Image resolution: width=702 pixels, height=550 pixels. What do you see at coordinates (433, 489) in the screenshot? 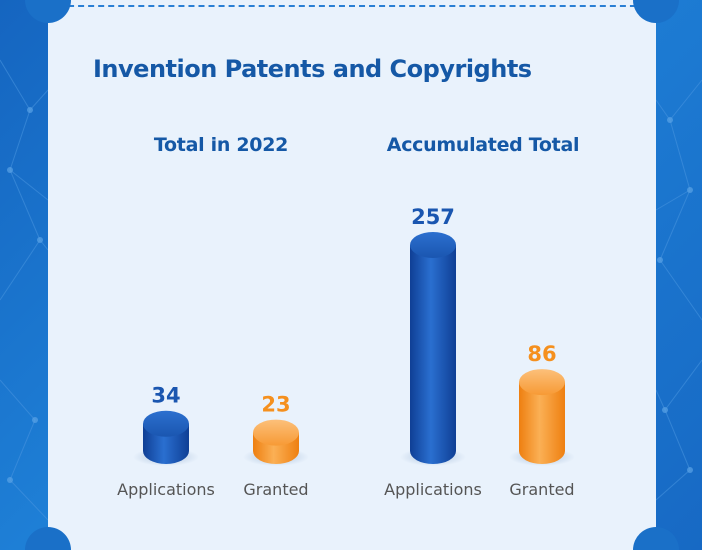
I see `bar-accumulated-applications-category-label: Applications` at bounding box center [433, 489].